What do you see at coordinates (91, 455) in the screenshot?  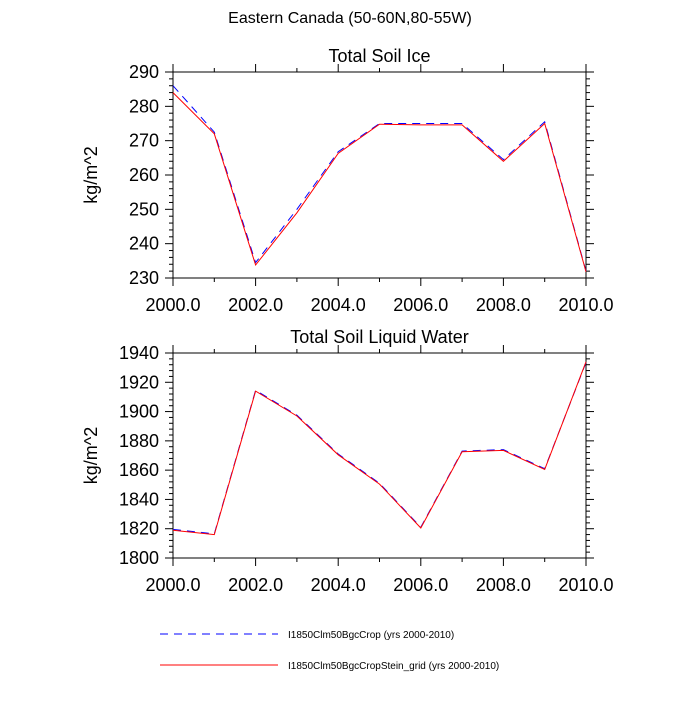 I see `panel2-ylabel: kg/m^2` at bounding box center [91, 455].